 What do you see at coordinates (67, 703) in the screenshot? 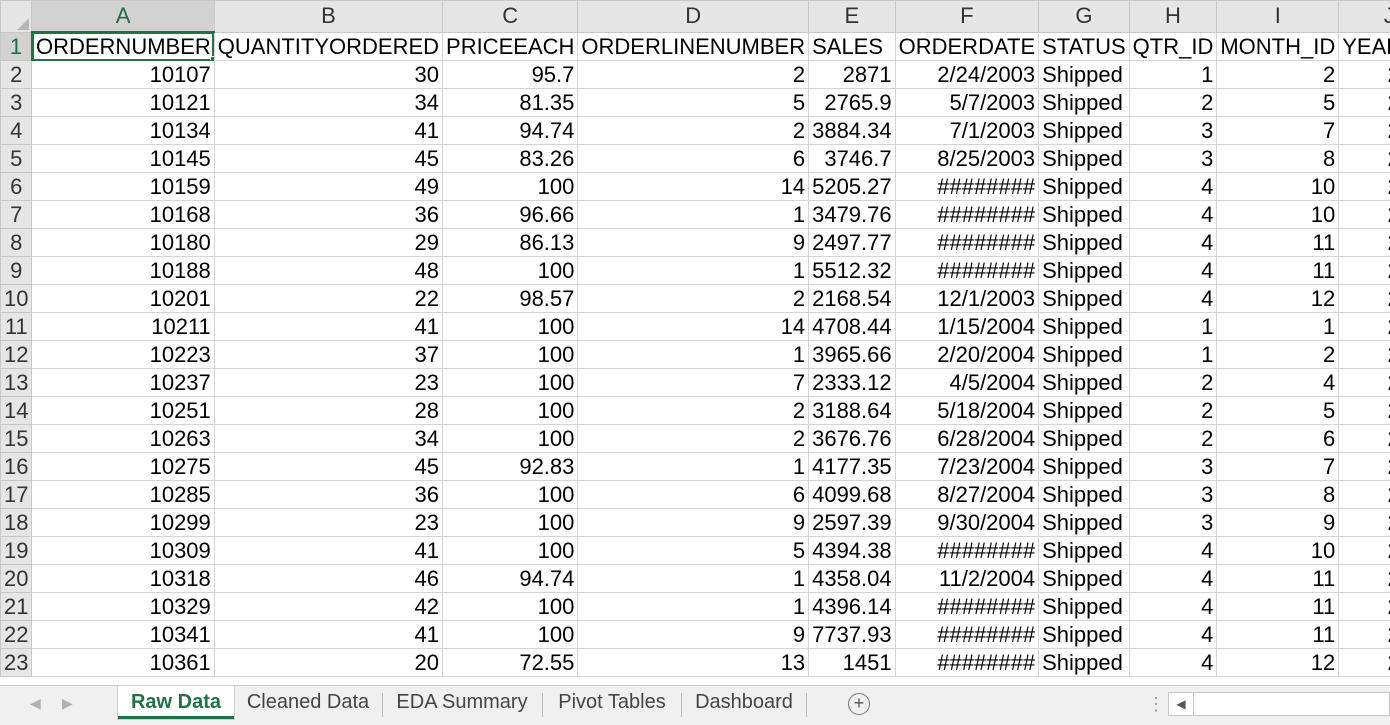
I see `tab-scroll-right-icon: ▶` at bounding box center [67, 703].